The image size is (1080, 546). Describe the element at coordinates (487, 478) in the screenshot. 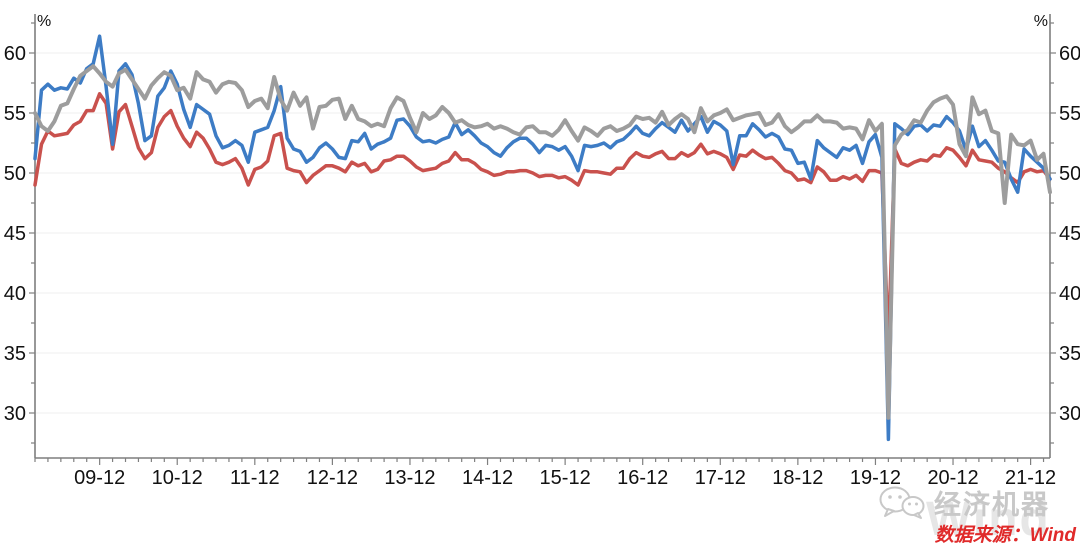

I see `x-axis-label: 14-12` at that location.